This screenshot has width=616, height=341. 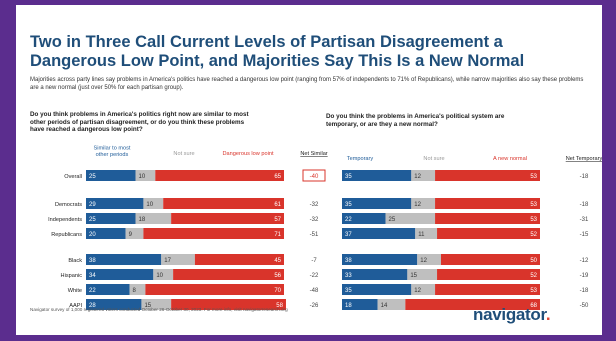 I want to click on left-bar-value: 15, so click(x=147, y=306).